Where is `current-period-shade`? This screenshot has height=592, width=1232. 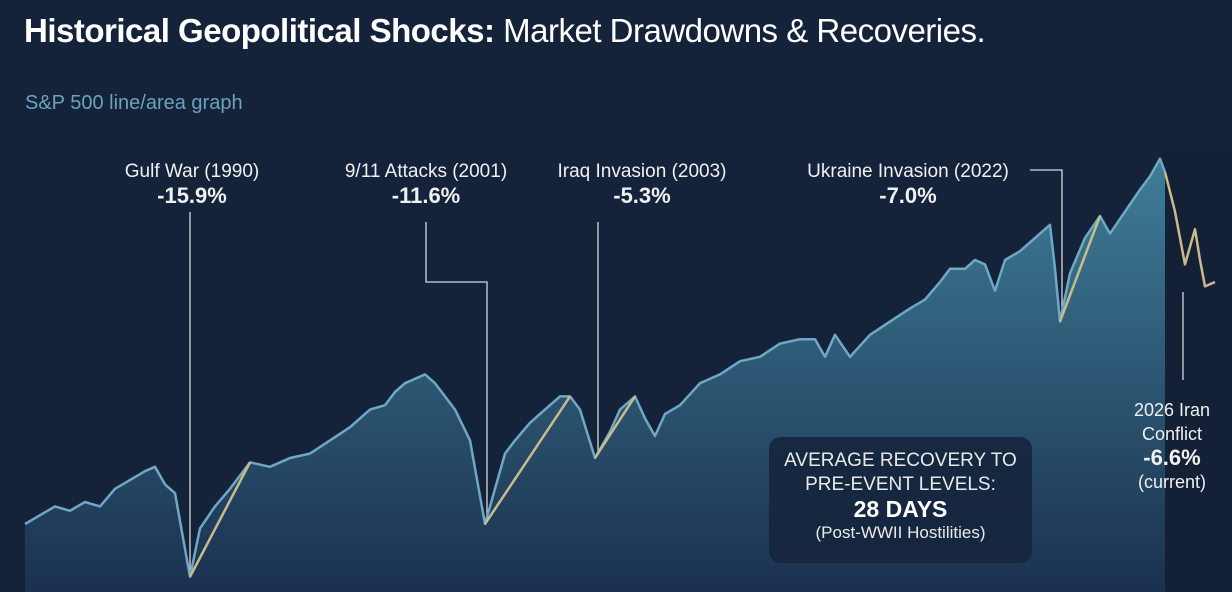
current-period-shade is located at coordinates (1197, 371).